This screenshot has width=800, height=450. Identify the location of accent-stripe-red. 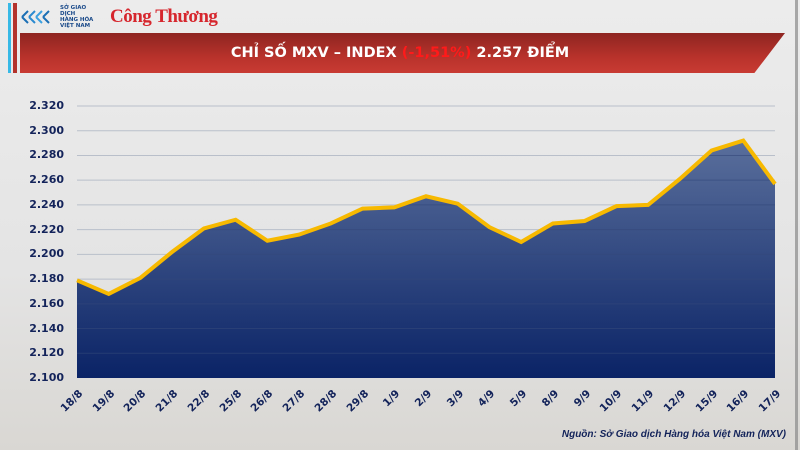
(15, 38).